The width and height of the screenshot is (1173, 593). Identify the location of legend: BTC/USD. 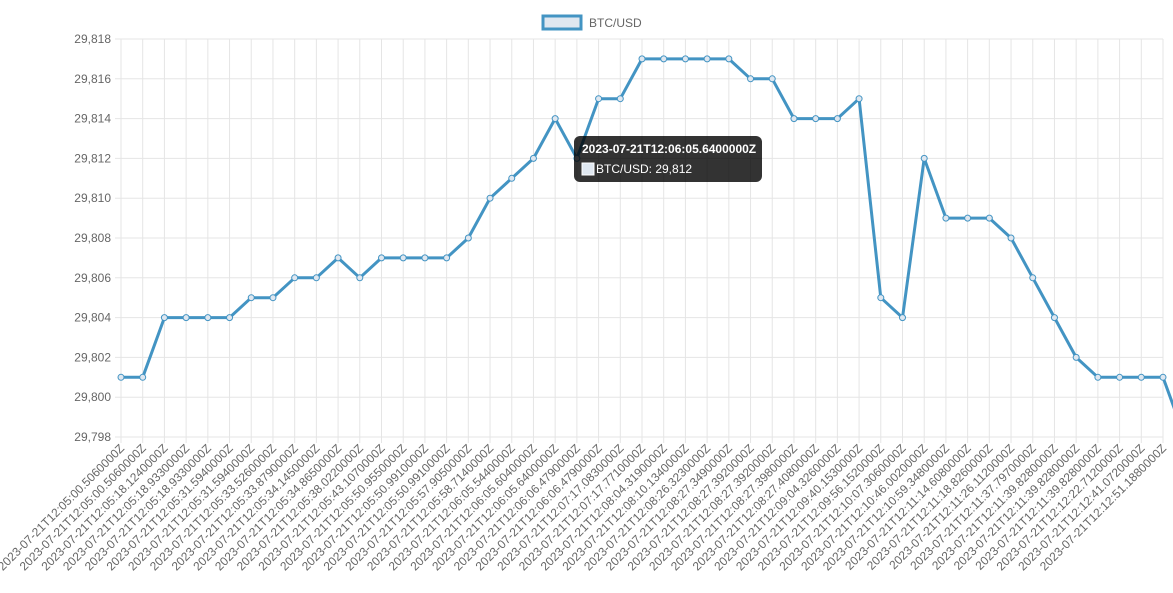
(591, 22).